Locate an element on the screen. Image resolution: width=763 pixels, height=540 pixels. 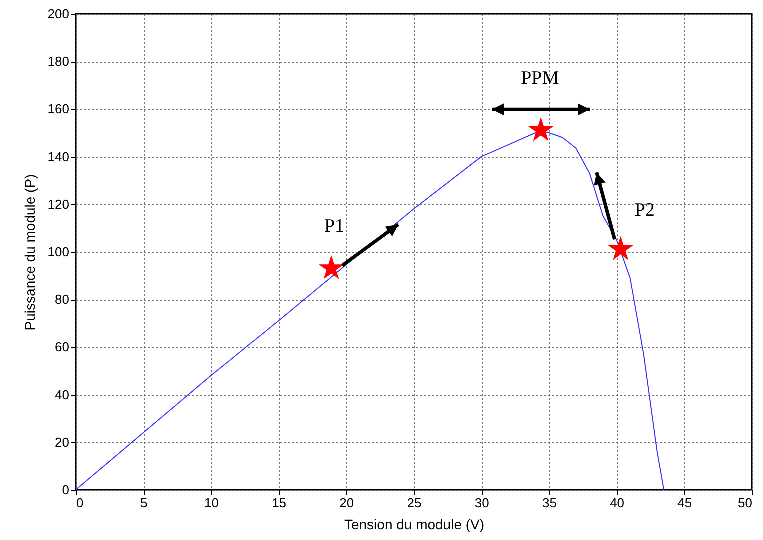
x-tick-label: 20 is located at coordinates (347, 503).